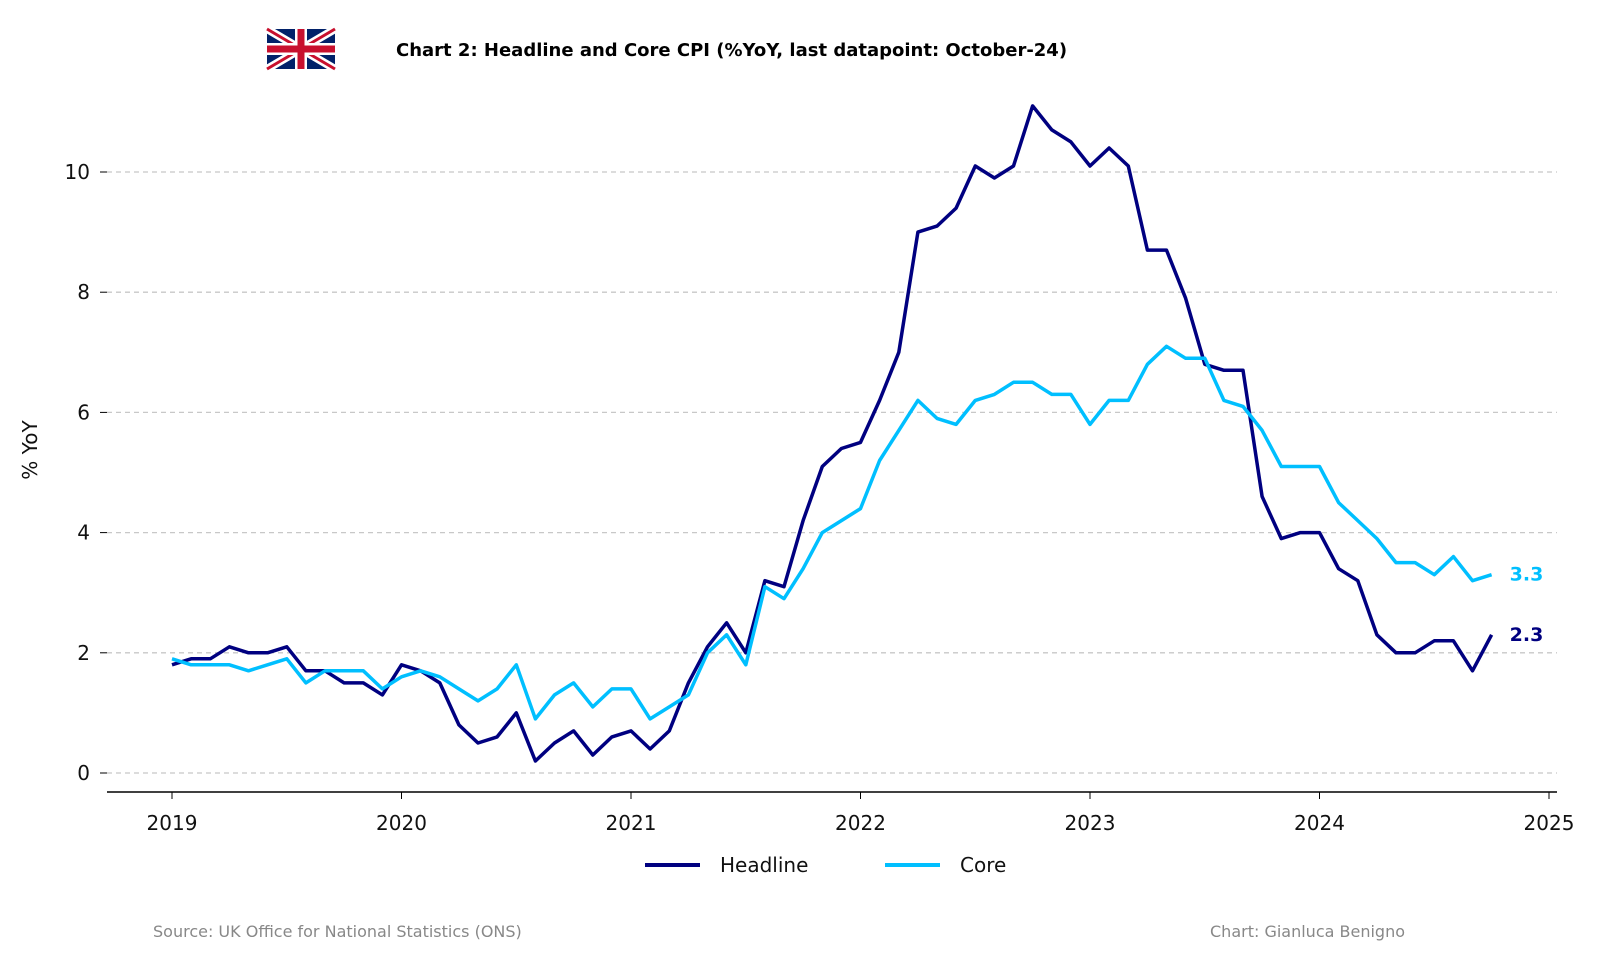  What do you see at coordinates (764, 865) in the screenshot?
I see `legend-label-headline: Headline` at bounding box center [764, 865].